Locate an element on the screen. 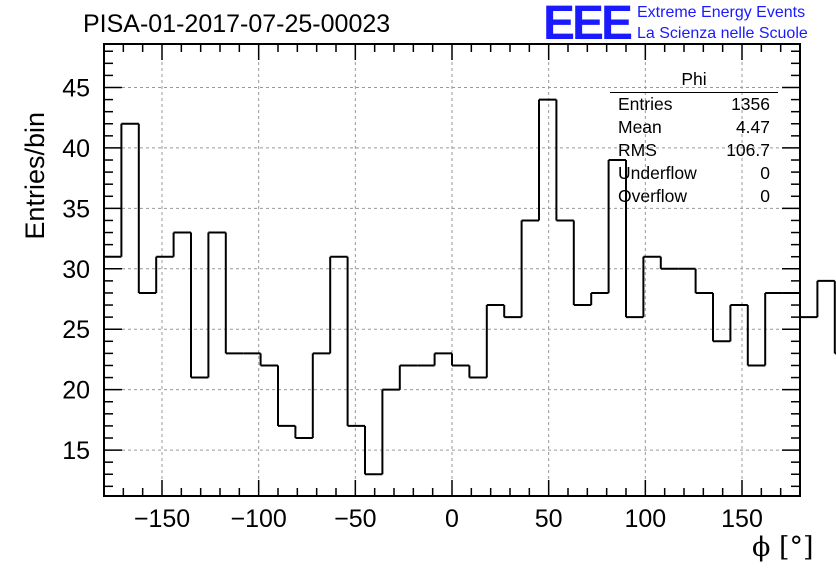 This screenshot has width=836, height=572. y-tick-label: 15 is located at coordinates (76, 451).